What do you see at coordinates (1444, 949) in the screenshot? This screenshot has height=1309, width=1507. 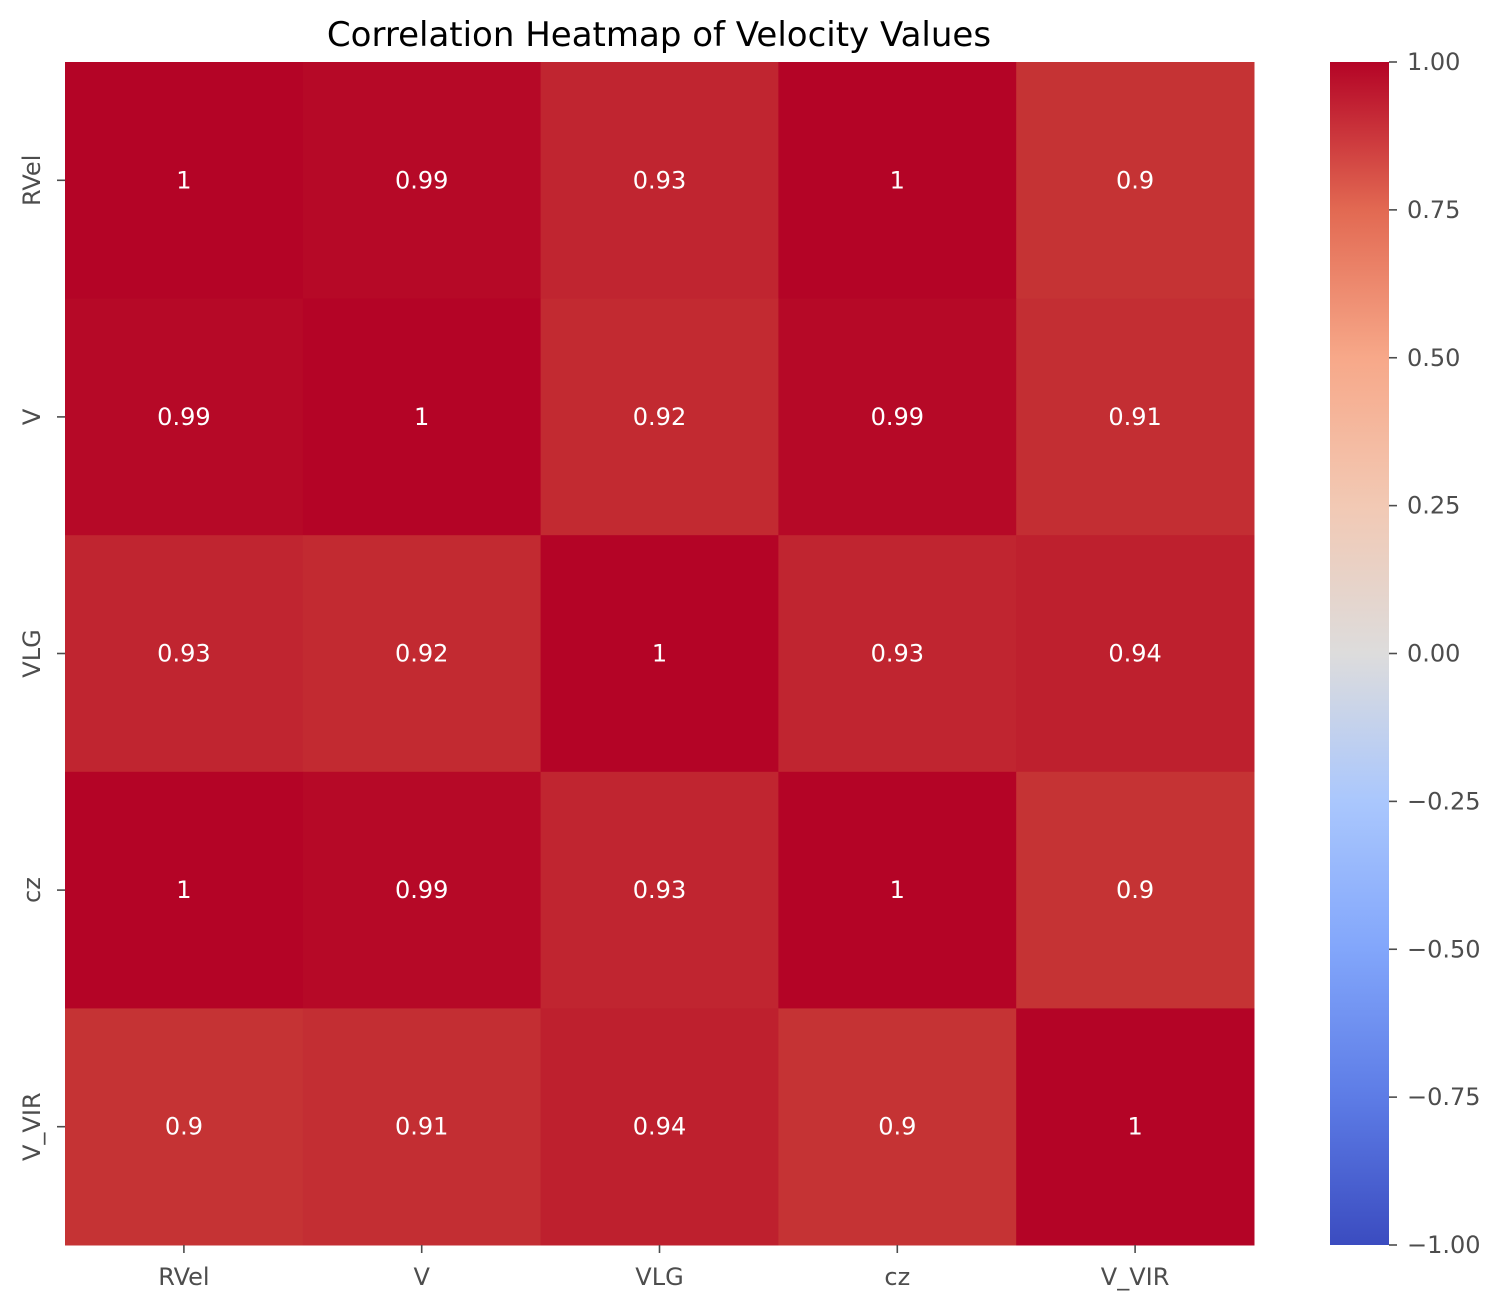 I see `colorbar-tick-label: −0.50` at bounding box center [1444, 949].